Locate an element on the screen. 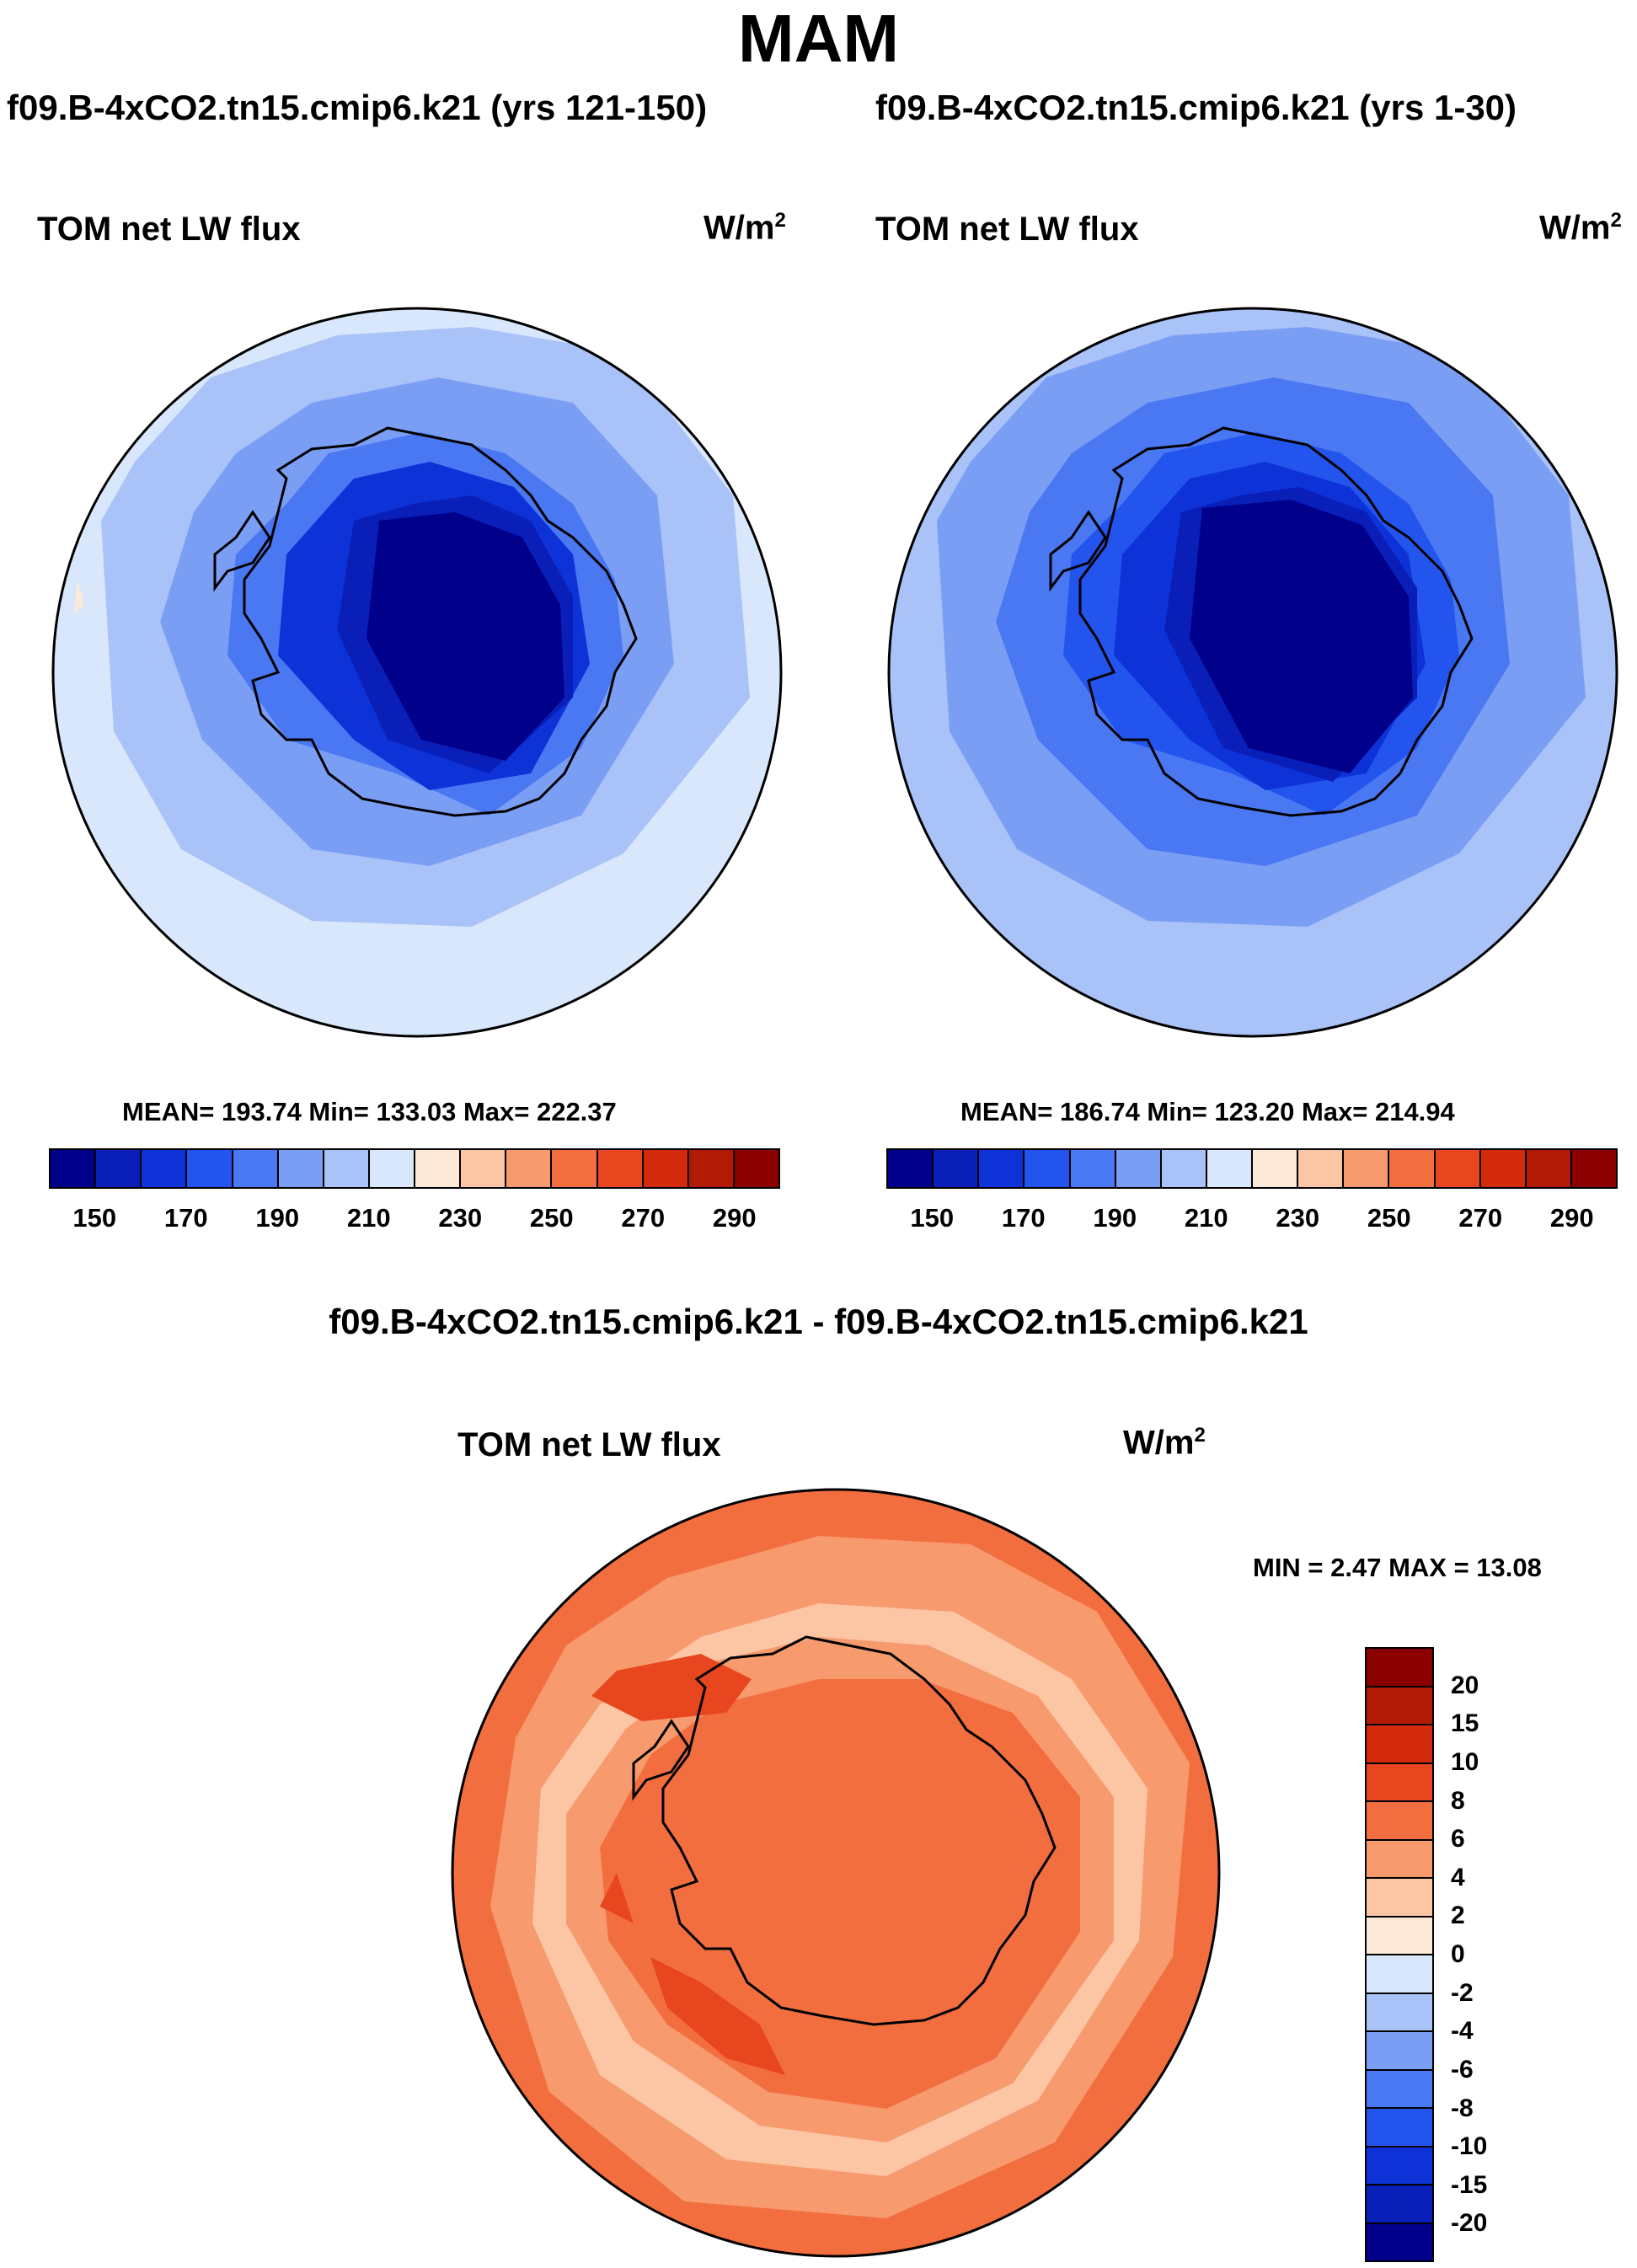 The image size is (1637, 2268). colorbar-tick-label: -15 is located at coordinates (1470, 2185).